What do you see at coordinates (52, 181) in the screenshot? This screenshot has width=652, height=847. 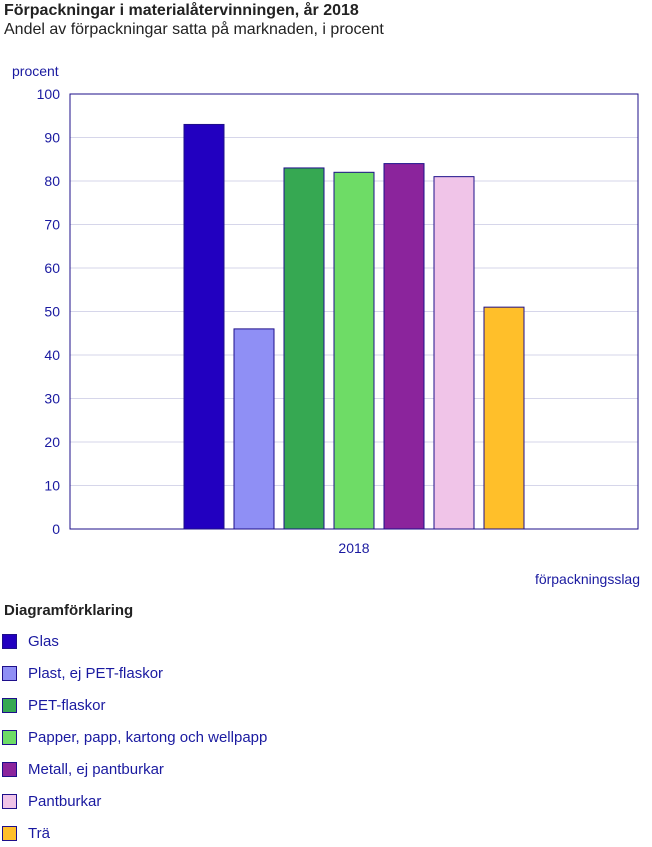 I see `y-tick-label: 80` at bounding box center [52, 181].